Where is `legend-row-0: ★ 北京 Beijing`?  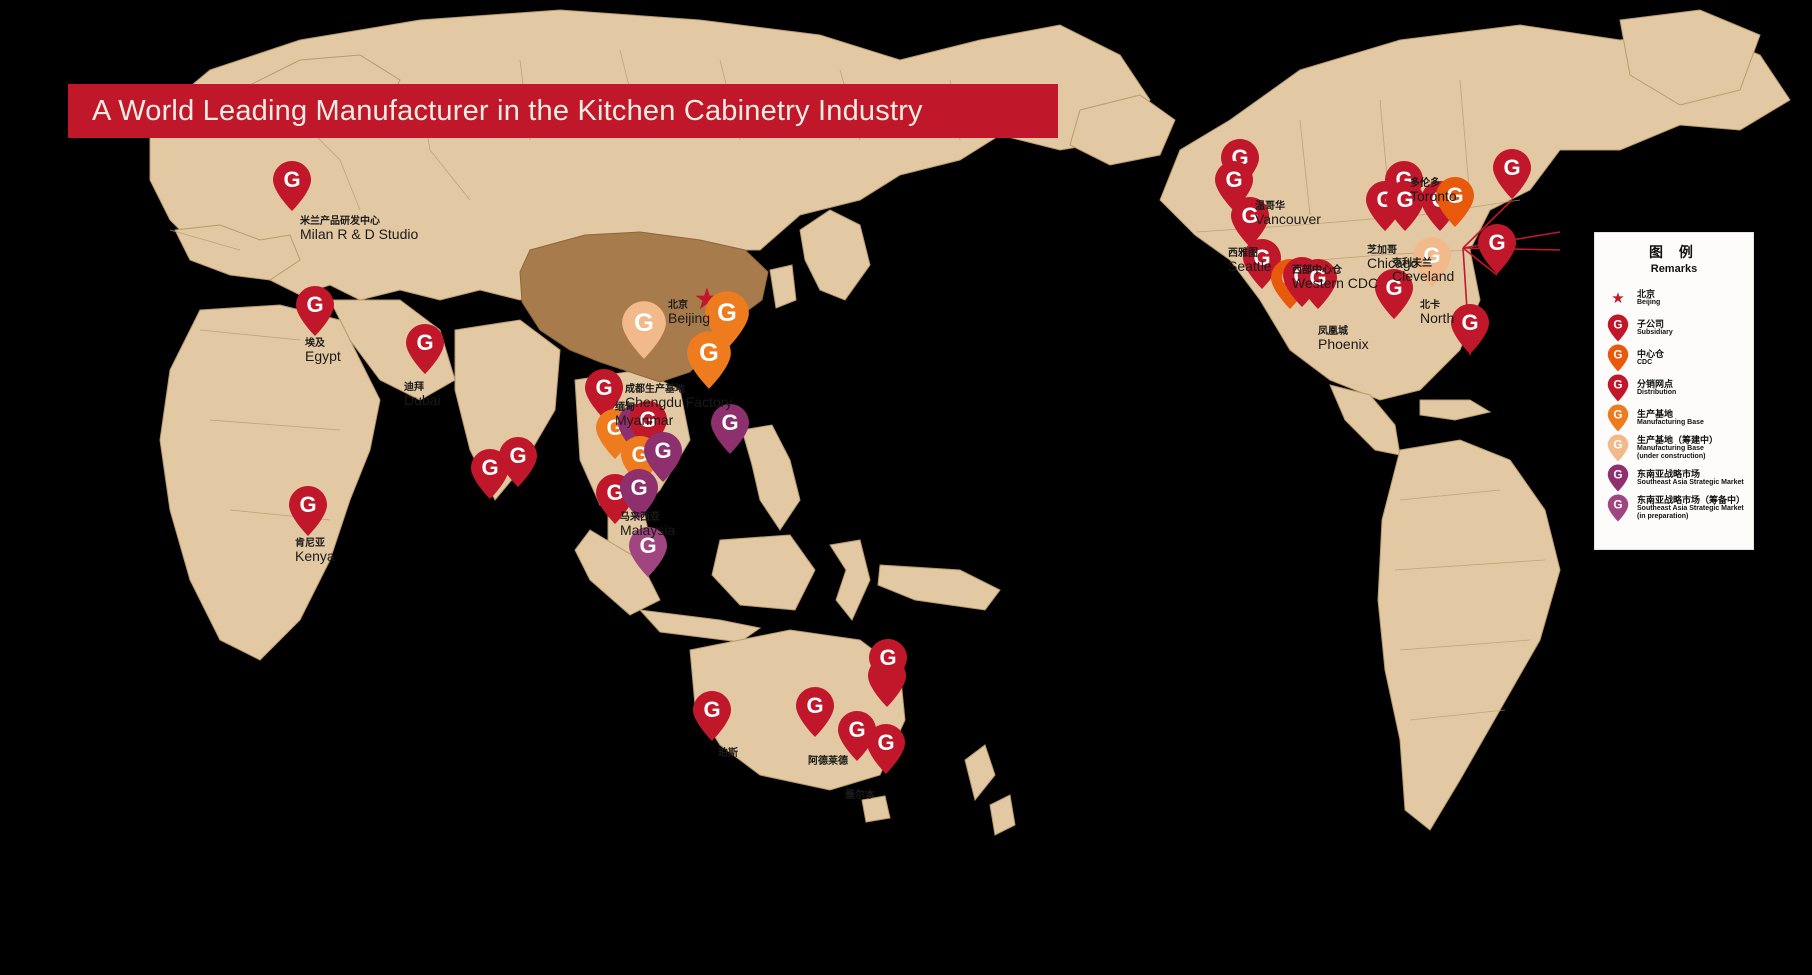 legend-row-0: ★ 北京 Beijing is located at coordinates (1674, 298).